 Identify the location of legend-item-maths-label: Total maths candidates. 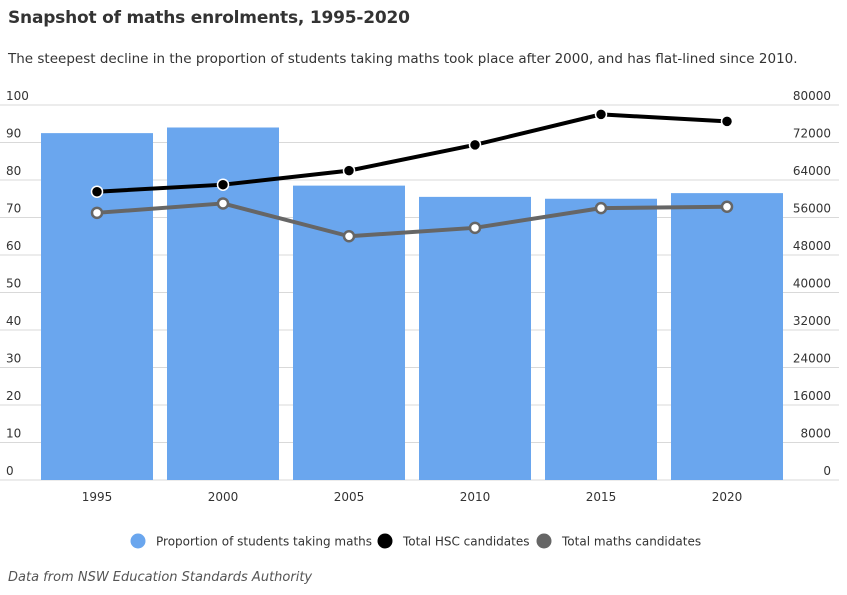
(631, 542).